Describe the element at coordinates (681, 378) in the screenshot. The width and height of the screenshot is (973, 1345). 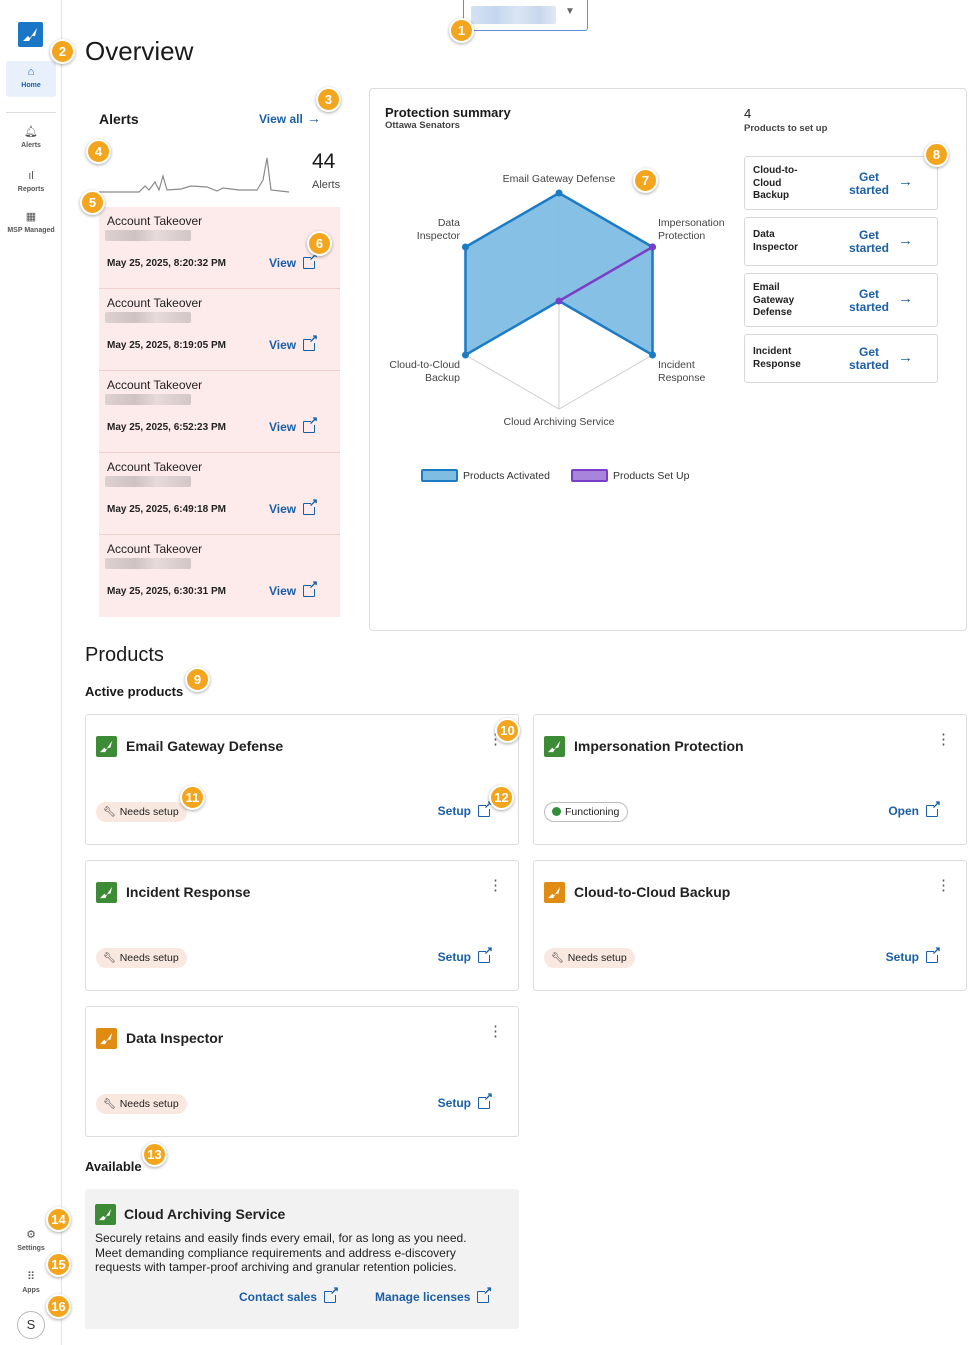
I see `axis-label-incident-2: Response` at that location.